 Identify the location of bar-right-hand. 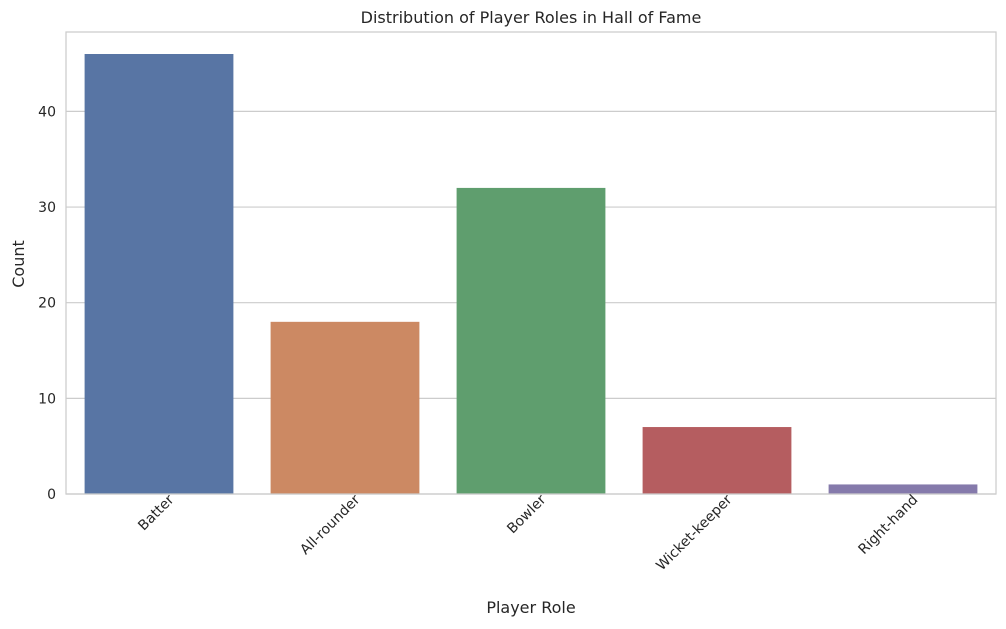
(903, 489).